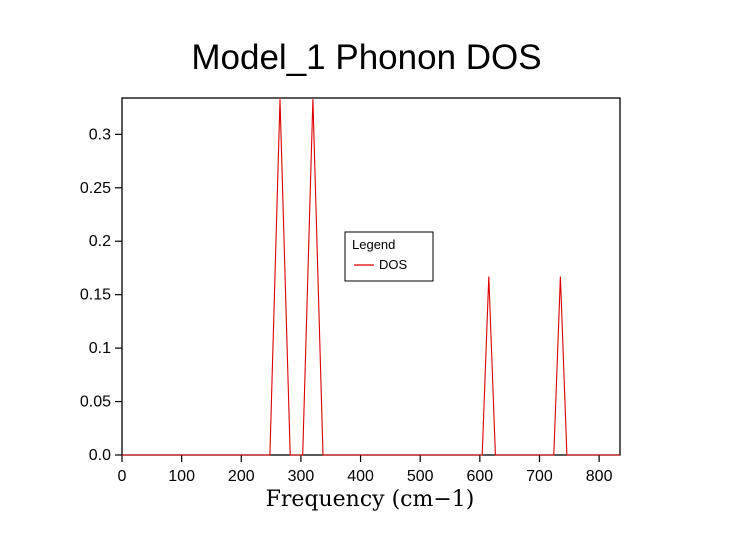 This screenshot has width=733, height=553. What do you see at coordinates (420, 476) in the screenshot?
I see `x-tick-label: 500` at bounding box center [420, 476].